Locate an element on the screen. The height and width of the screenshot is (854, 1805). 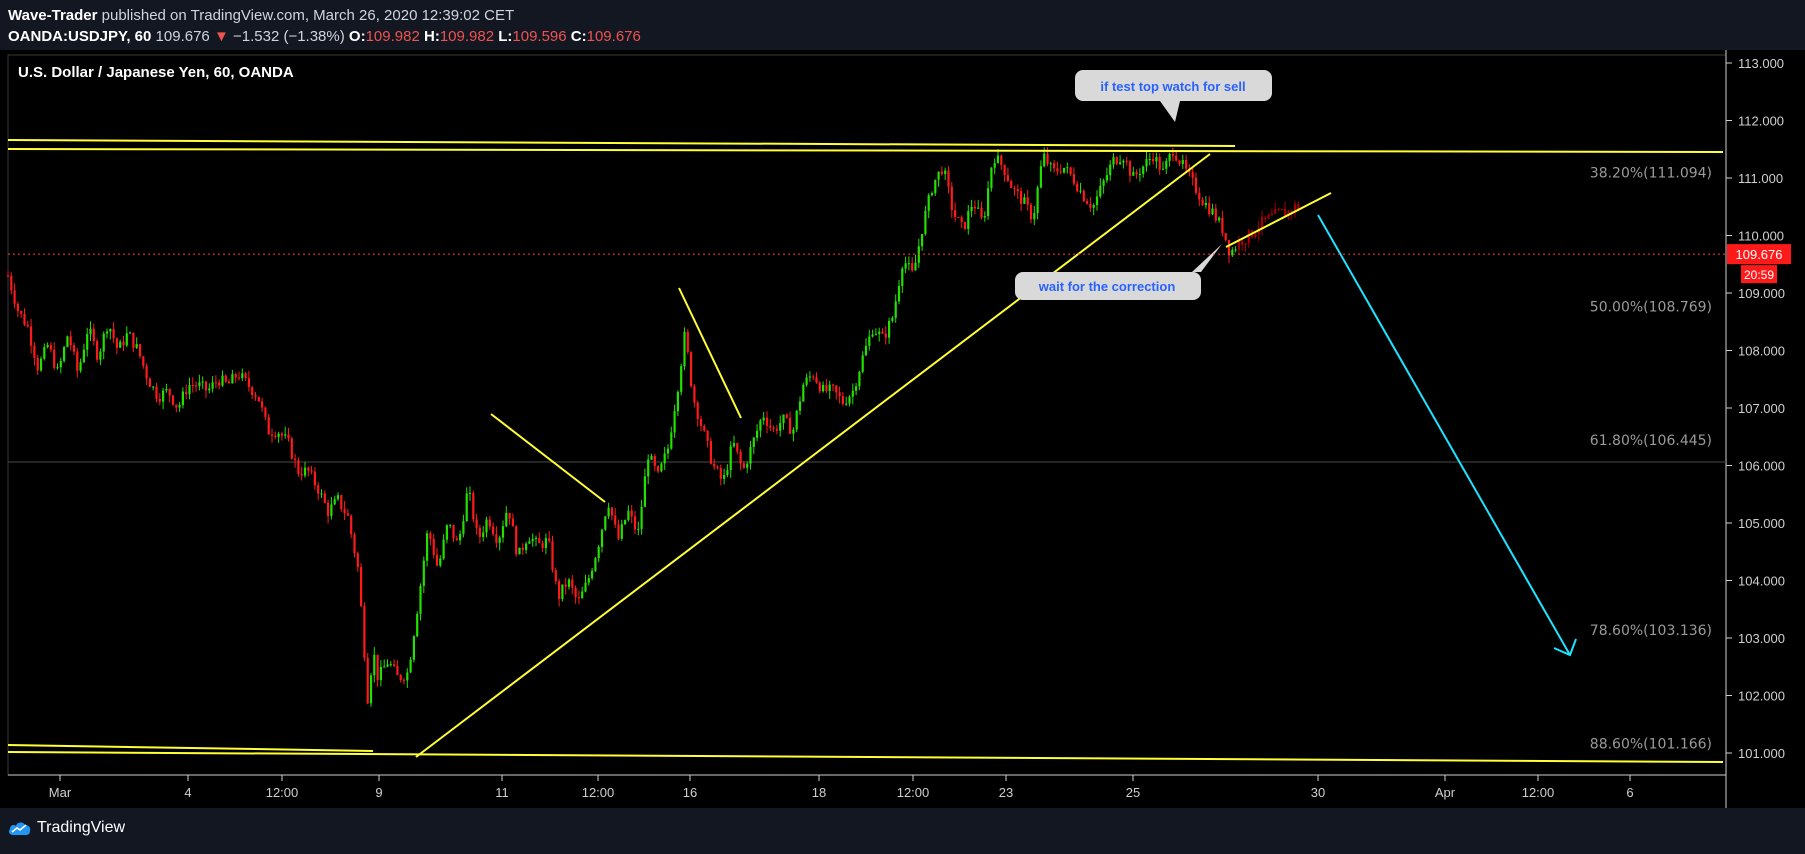
current-price-tag is located at coordinates (1759, 254).